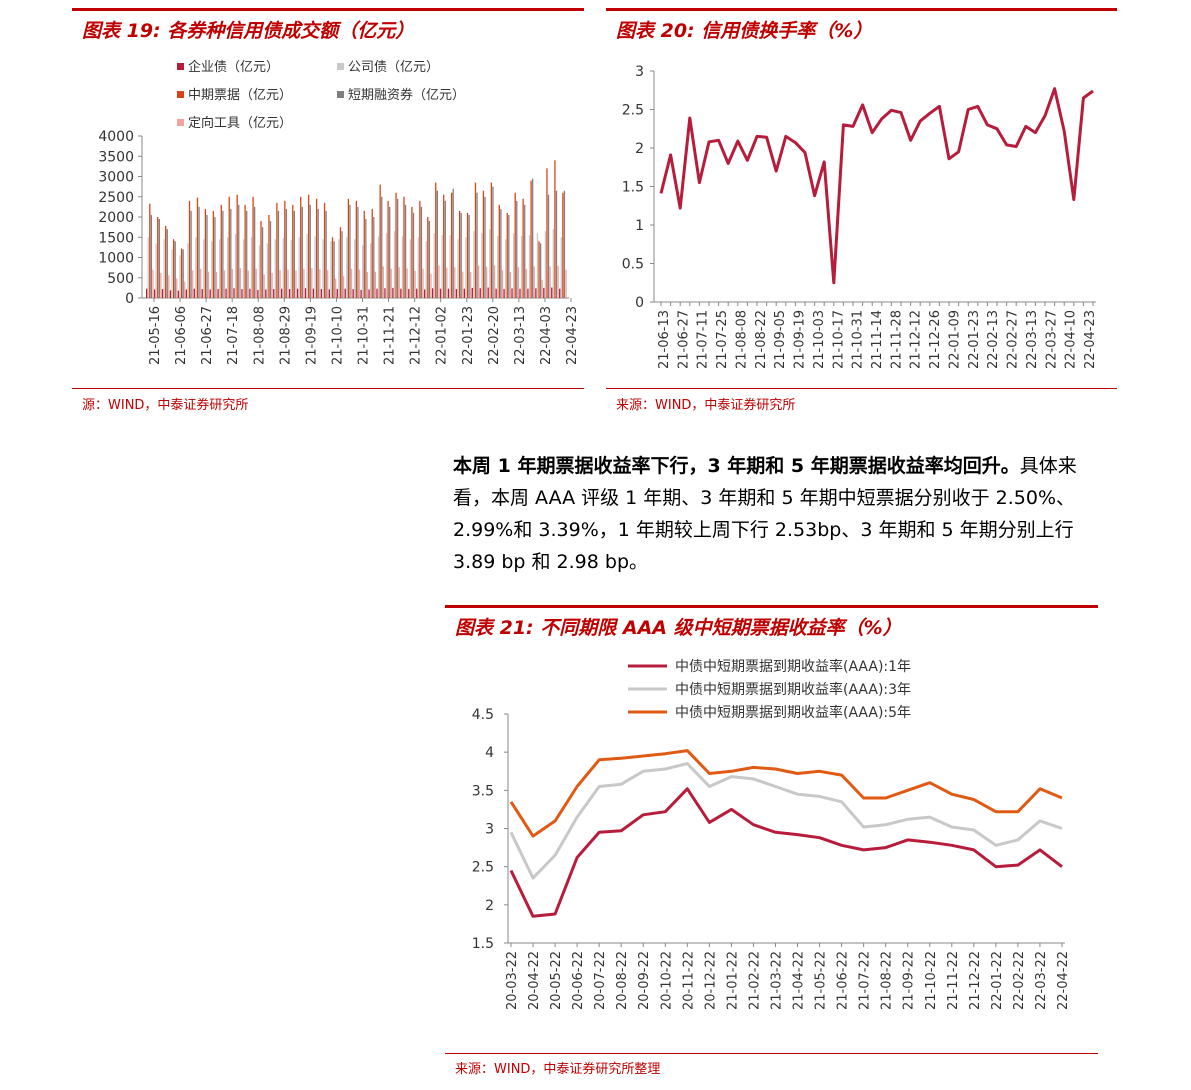  What do you see at coordinates (678, 628) in the screenshot?
I see `chart21-title: 图表 21: 不同期限 AAA 级中短期票据收益率（%）` at bounding box center [678, 628].